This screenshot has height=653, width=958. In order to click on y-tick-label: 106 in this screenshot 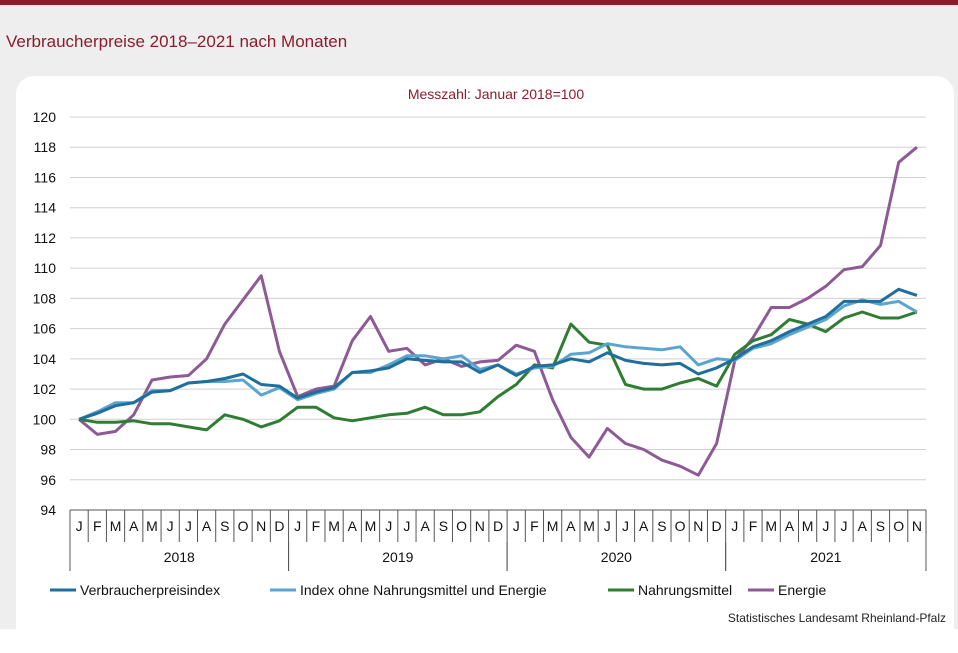, I will do `click(45, 329)`.